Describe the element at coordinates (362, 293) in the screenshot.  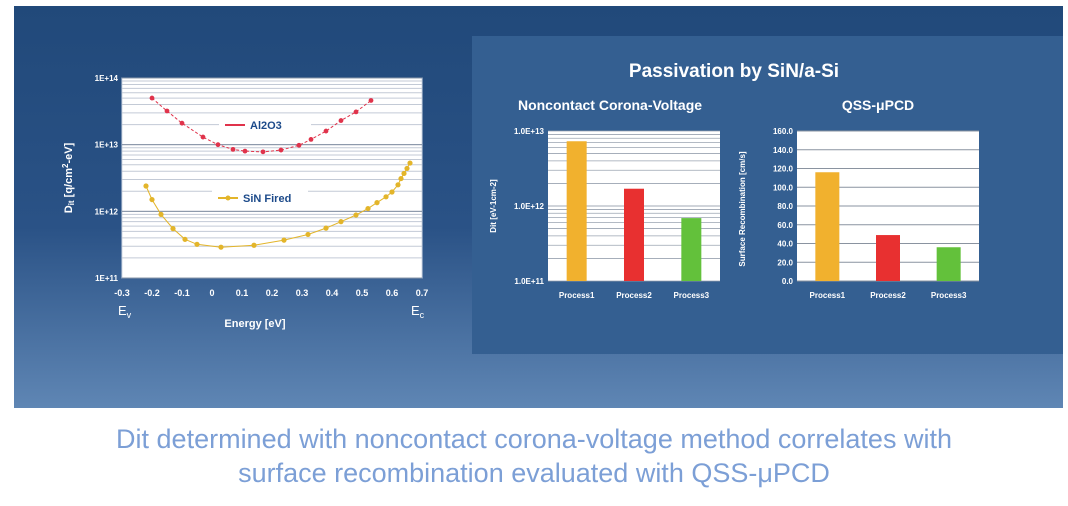
I see `left-x-tick: 0.5` at that location.